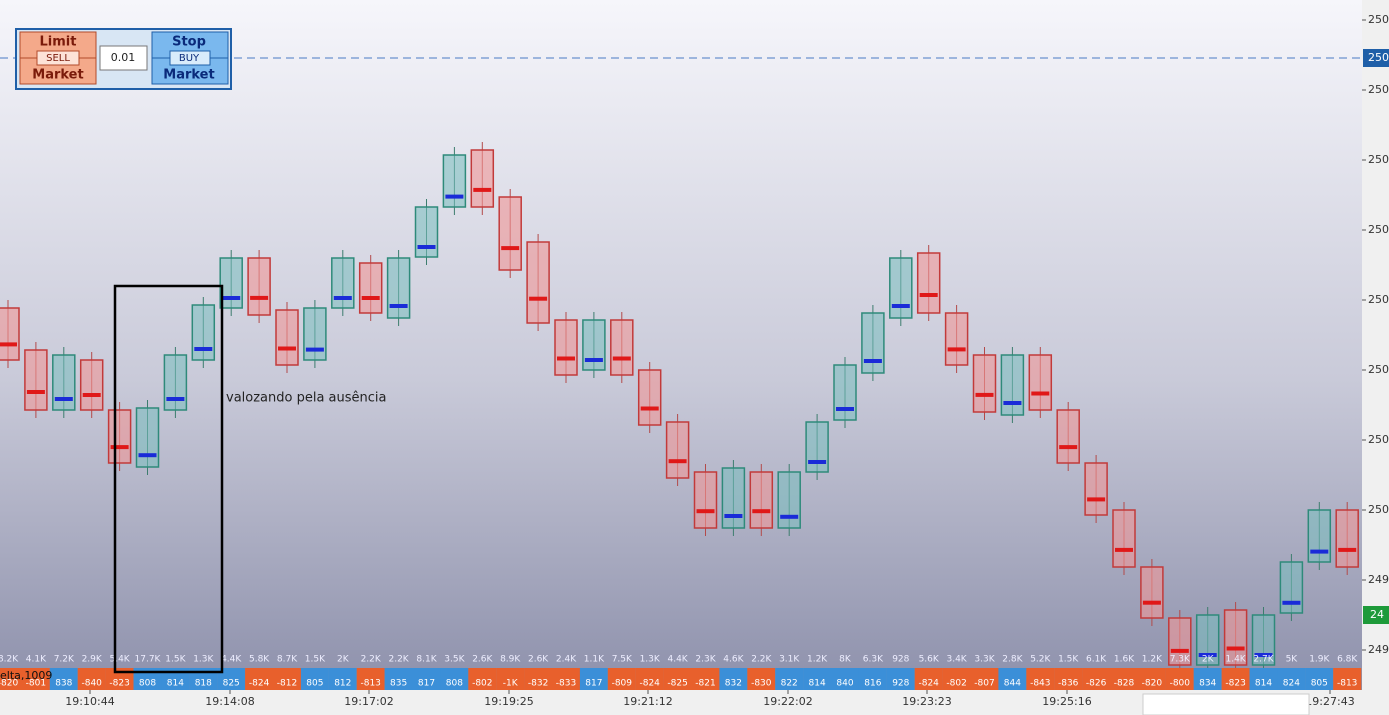  Describe the element at coordinates (1152, 684) in the screenshot. I see `delta-label: -820` at that location.